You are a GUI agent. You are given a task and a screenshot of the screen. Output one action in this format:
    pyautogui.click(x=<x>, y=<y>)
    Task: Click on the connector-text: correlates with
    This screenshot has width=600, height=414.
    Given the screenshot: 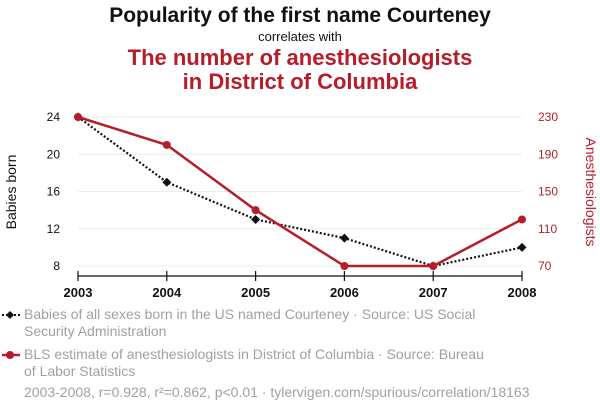 What is the action you would take?
    pyautogui.click(x=300, y=36)
    